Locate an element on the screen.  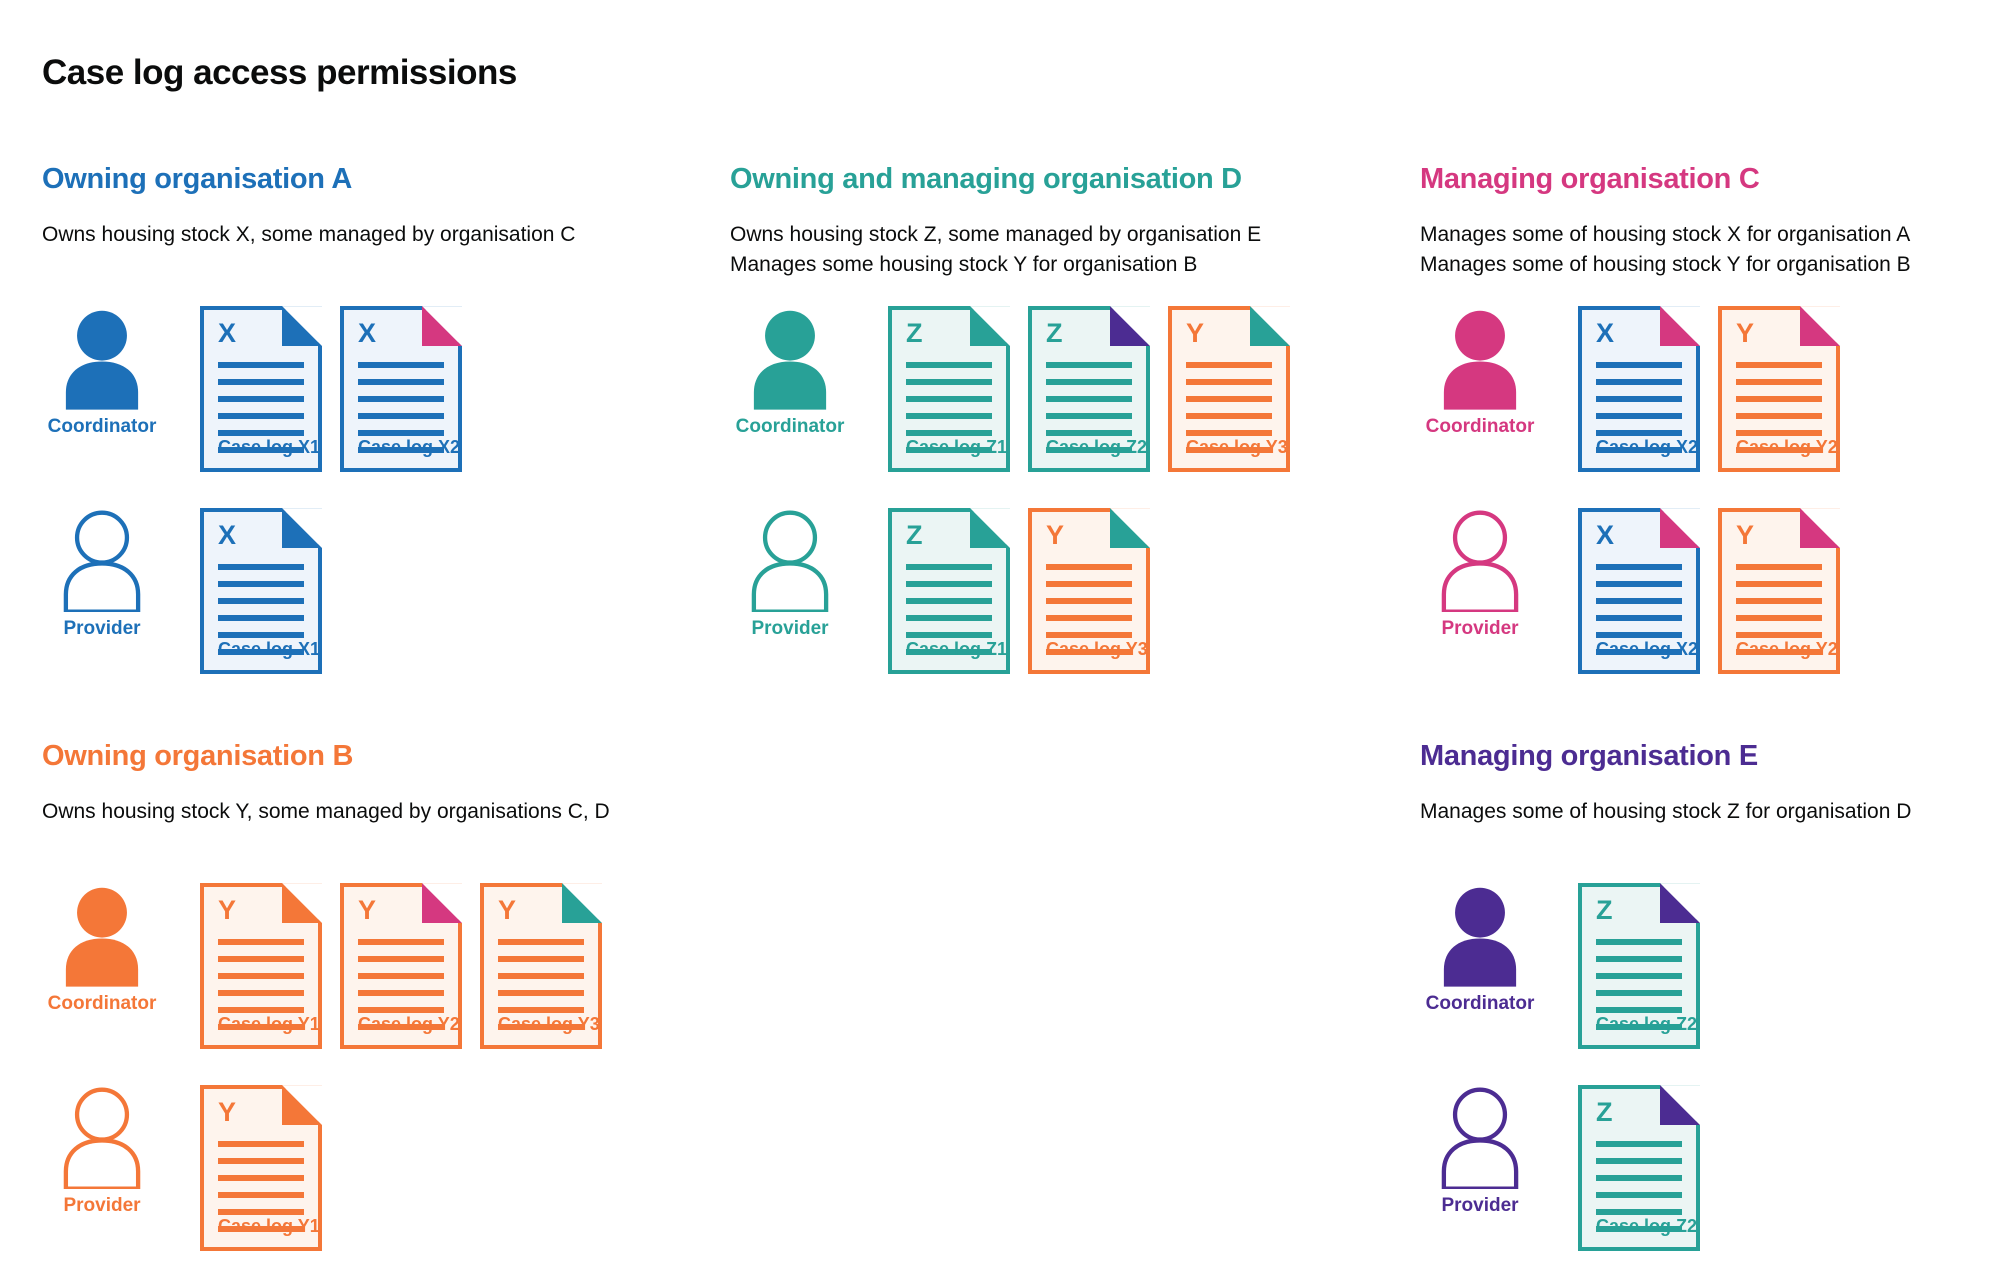
coordinator-row: Coordinator X Case log X2 Y Case log Y2 is located at coordinates (1705, 389).